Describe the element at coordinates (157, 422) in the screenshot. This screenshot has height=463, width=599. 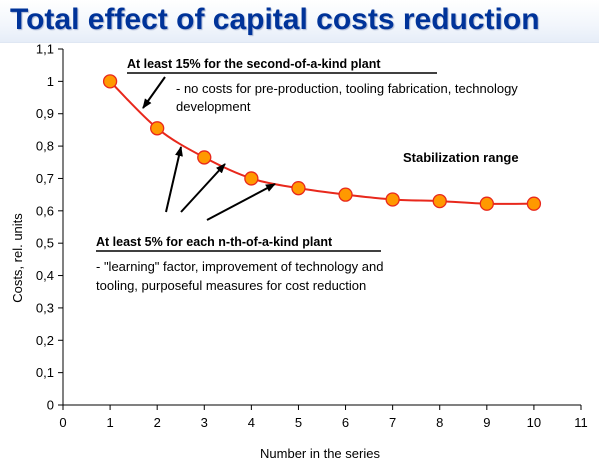
I see `x-tick-label: 2` at that location.